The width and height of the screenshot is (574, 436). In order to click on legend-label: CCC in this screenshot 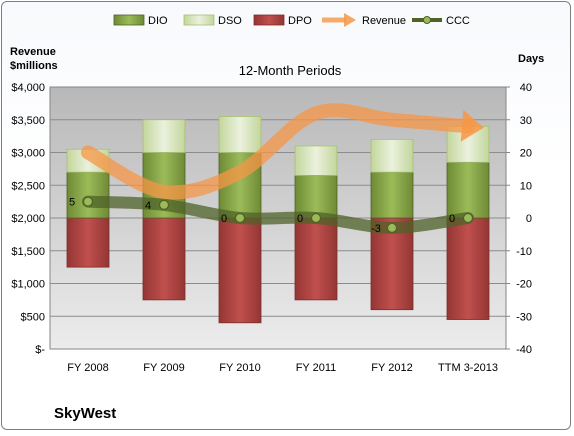, I will do `click(458, 21)`.